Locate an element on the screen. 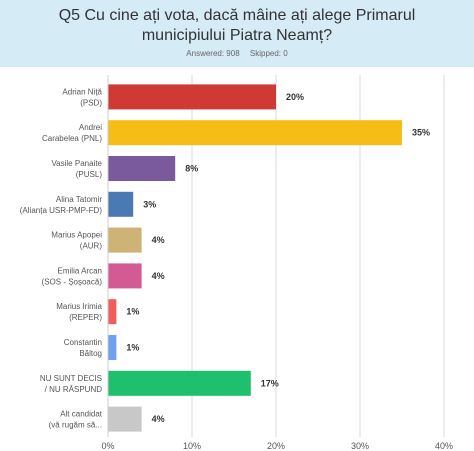  category-label: Adrian Niță (PSD) is located at coordinates (82, 97).